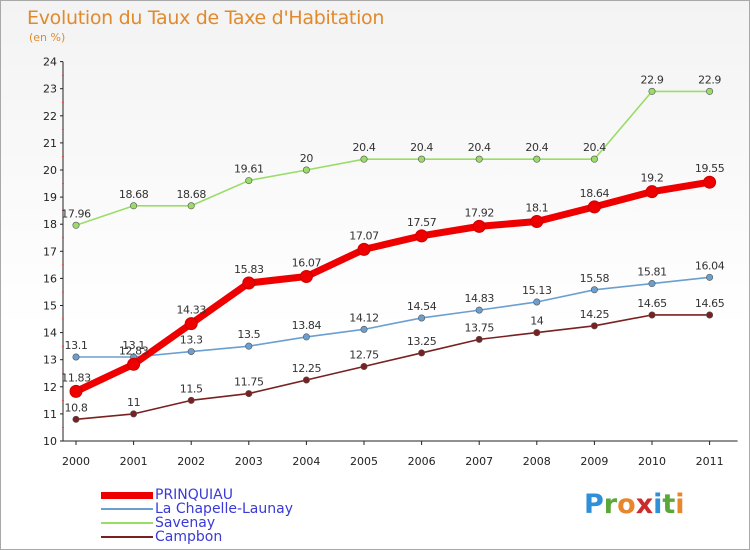 This screenshot has width=750, height=550. I want to click on chart-unit-label: (en %), so click(47, 37).